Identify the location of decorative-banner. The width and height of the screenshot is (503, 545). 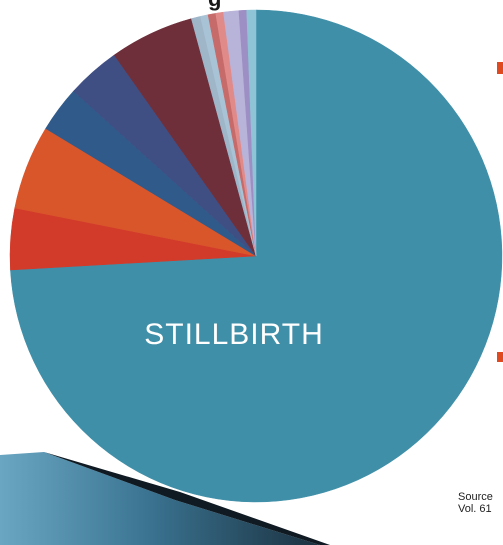
(160, 498).